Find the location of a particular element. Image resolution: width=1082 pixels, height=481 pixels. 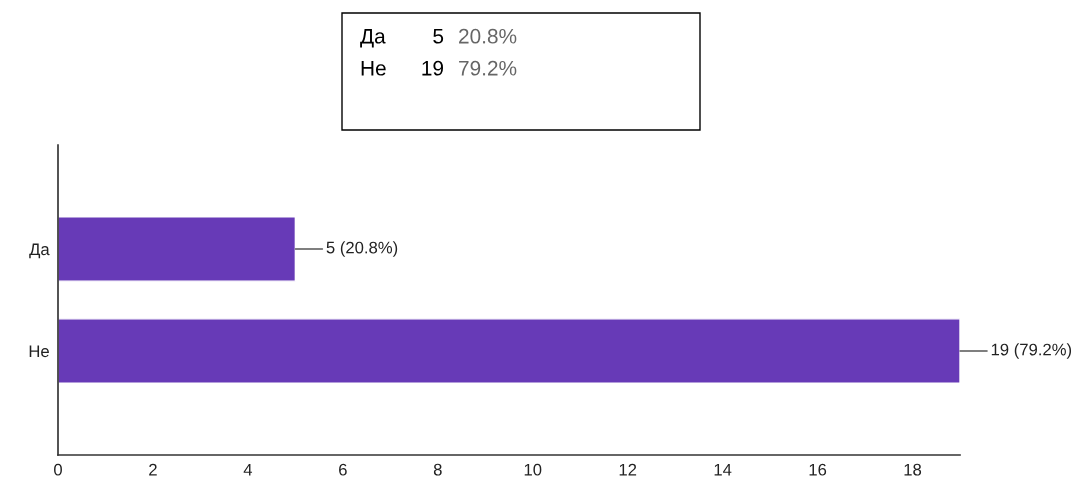

data-label: 5 (20.8%) is located at coordinates (362, 249).